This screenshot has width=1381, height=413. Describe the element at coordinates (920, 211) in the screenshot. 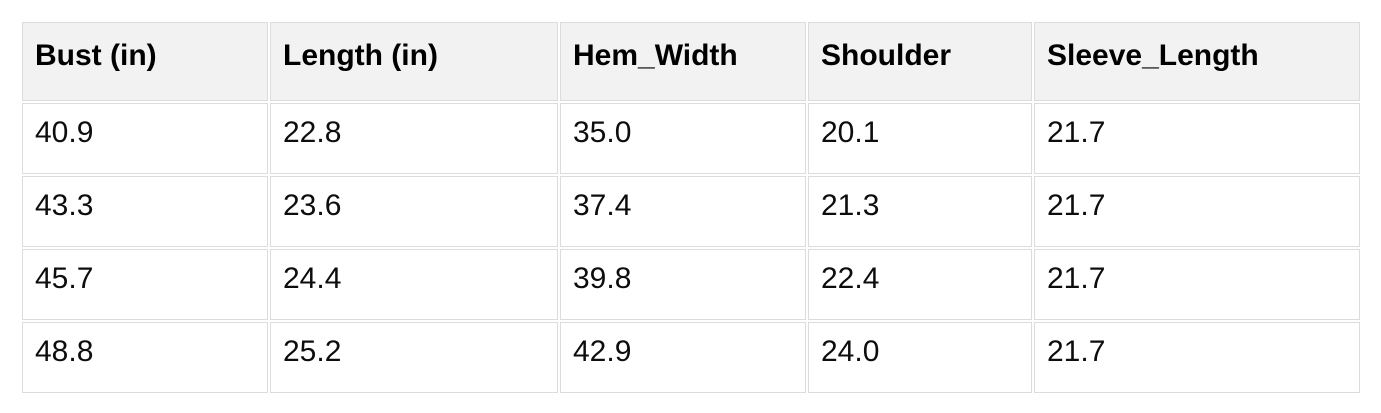

I see `table-cell: 21.3` at that location.